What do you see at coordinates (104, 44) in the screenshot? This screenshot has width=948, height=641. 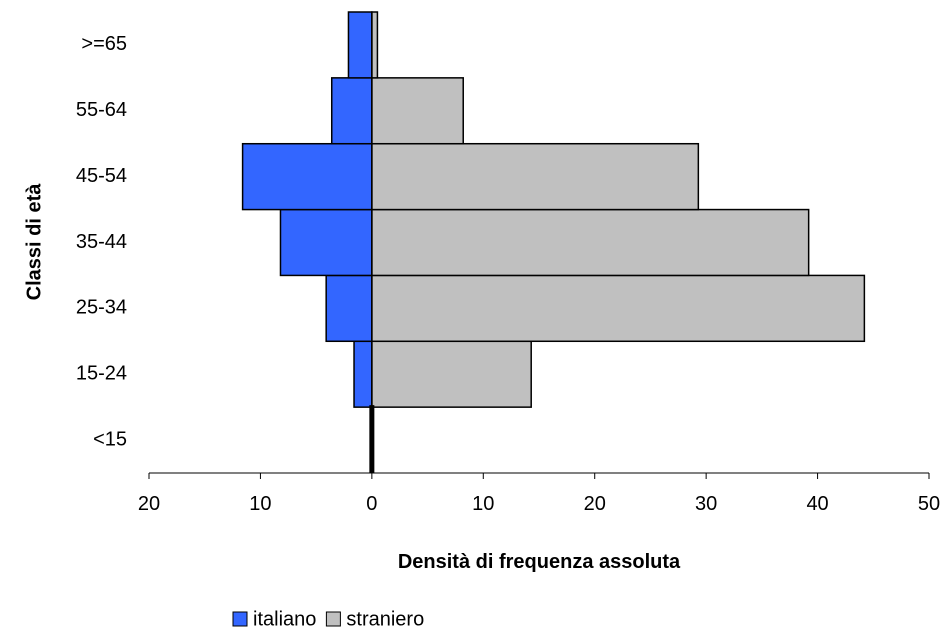 I see `y-category-label-6: >=65` at bounding box center [104, 44].